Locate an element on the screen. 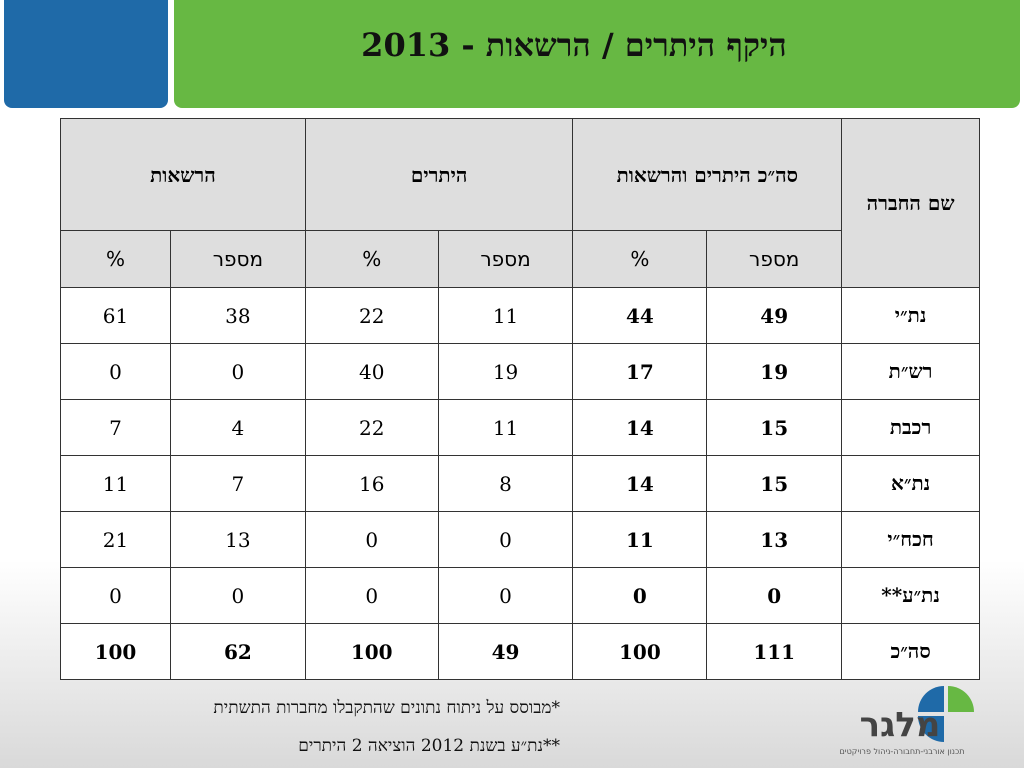 The width and height of the screenshot is (1024, 768). logo-name: מלגר is located at coordinates (900, 725).